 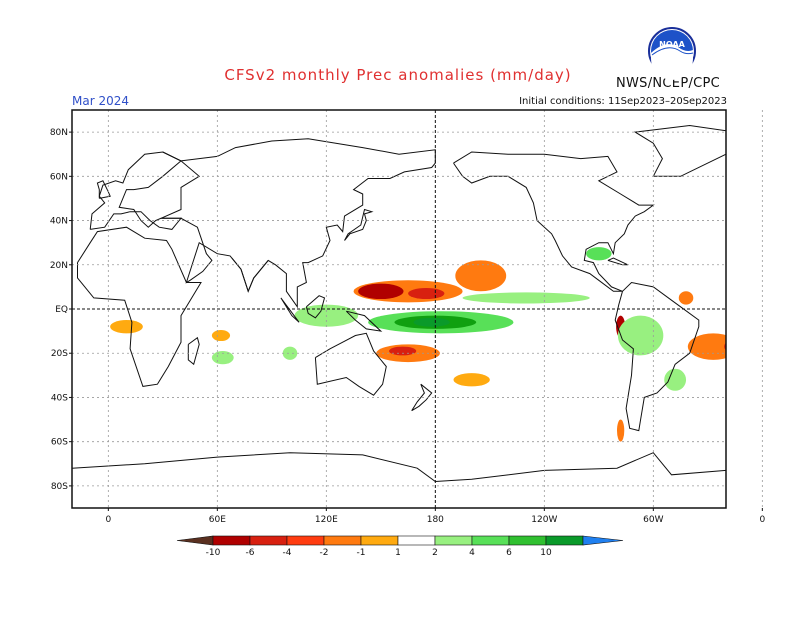 I want to click on legend-label: -10, so click(x=213, y=553).